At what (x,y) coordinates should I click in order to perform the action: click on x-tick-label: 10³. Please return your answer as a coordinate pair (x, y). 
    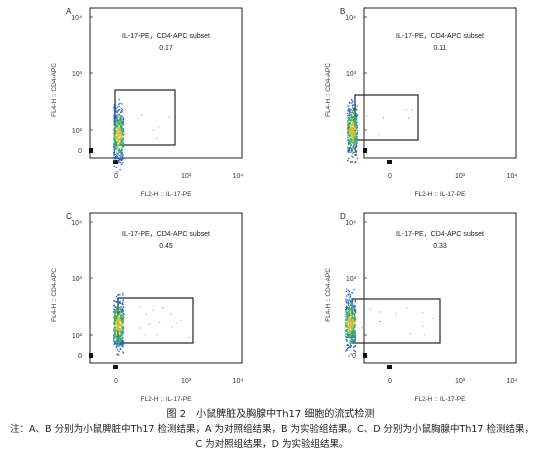
    Looking at the image, I should click on (460, 176).